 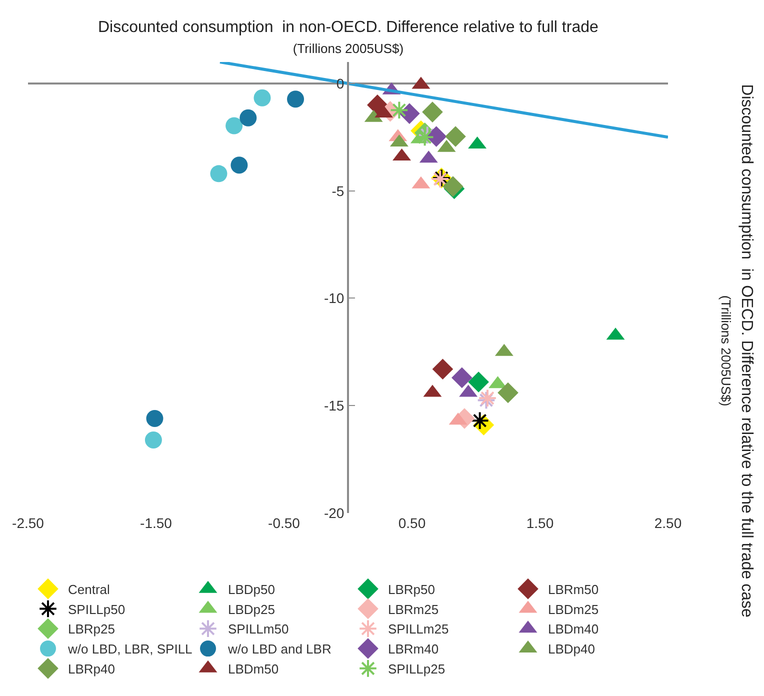 I want to click on legend-label: w/o LBD and LBR, so click(x=279, y=649).